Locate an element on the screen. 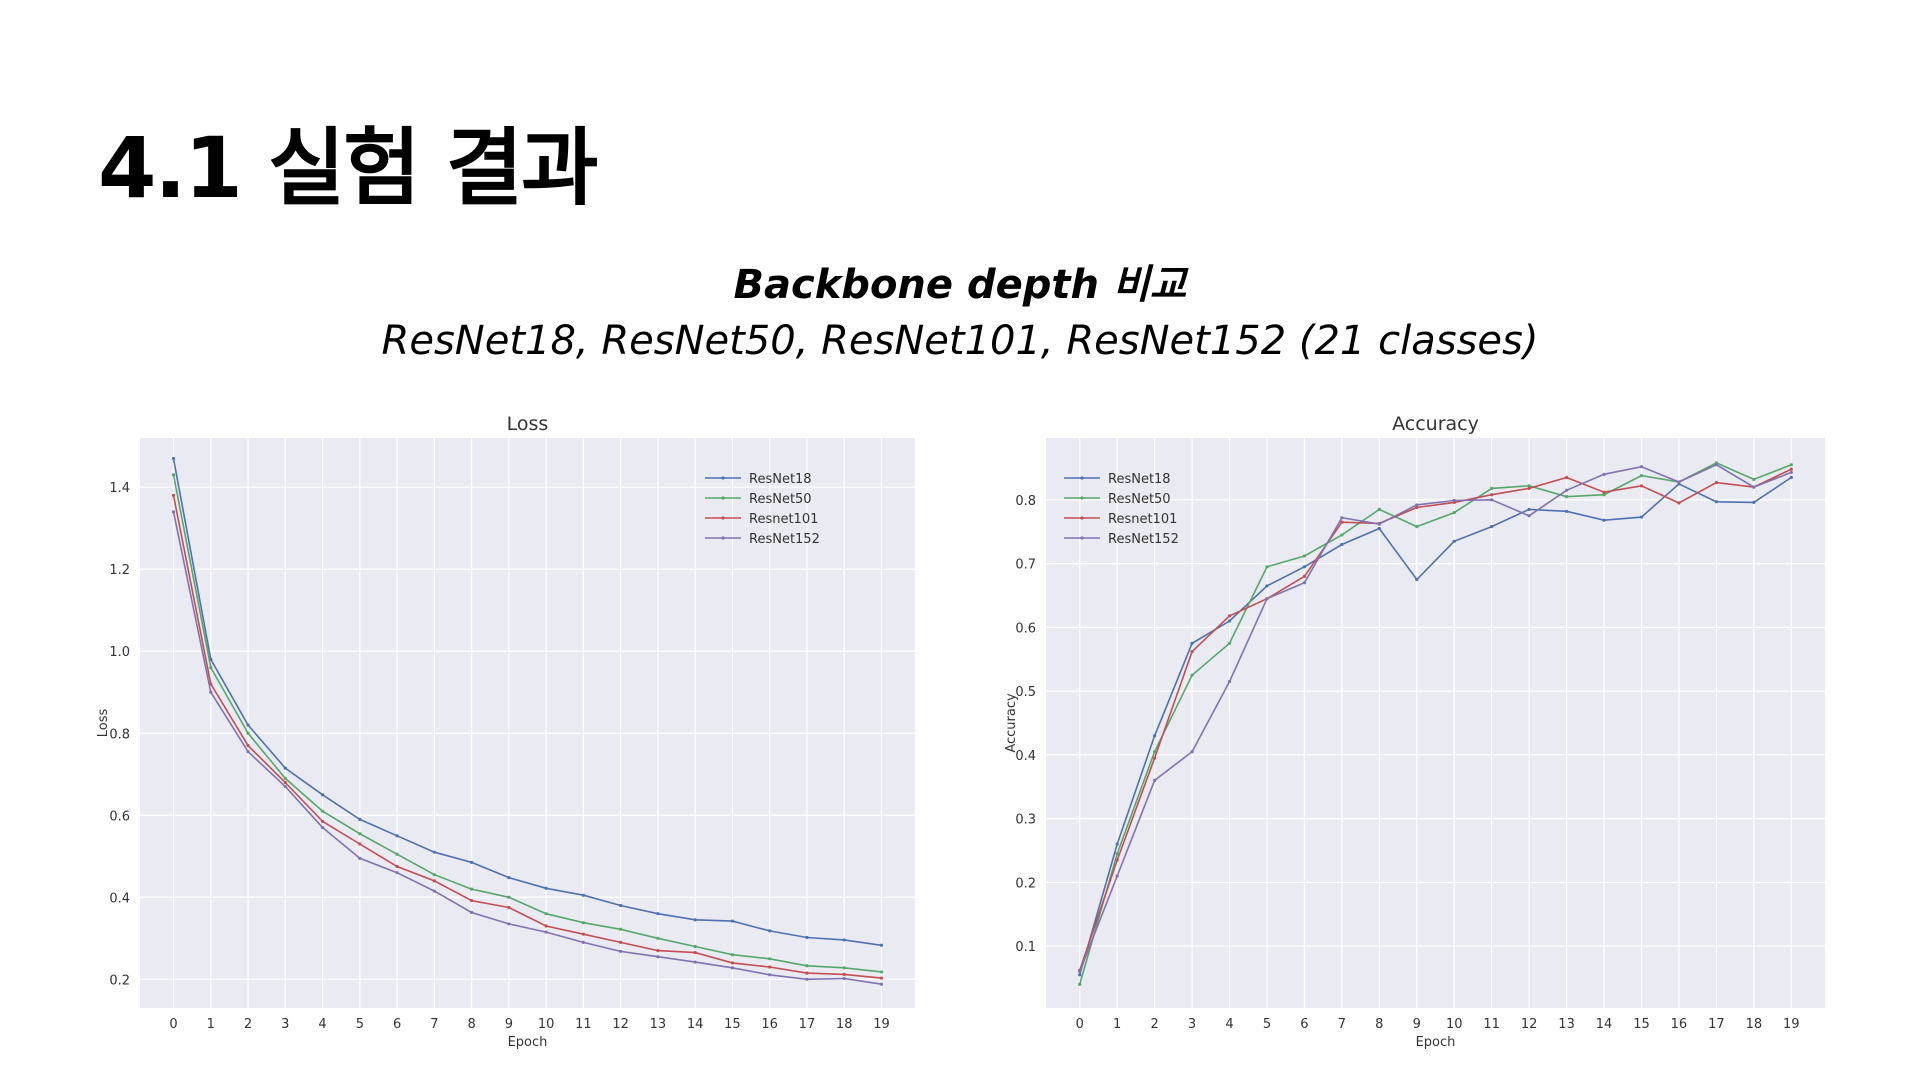 Image resolution: width=1920 pixels, height=1080 pixels. loss-xtick-label: 6 is located at coordinates (397, 1024).